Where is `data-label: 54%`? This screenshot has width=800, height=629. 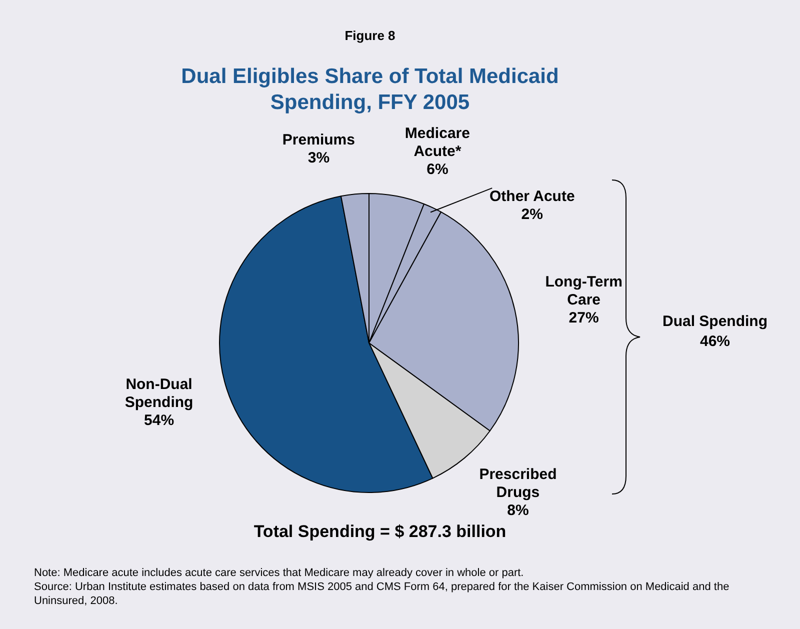
data-label: 54% is located at coordinates (159, 421).